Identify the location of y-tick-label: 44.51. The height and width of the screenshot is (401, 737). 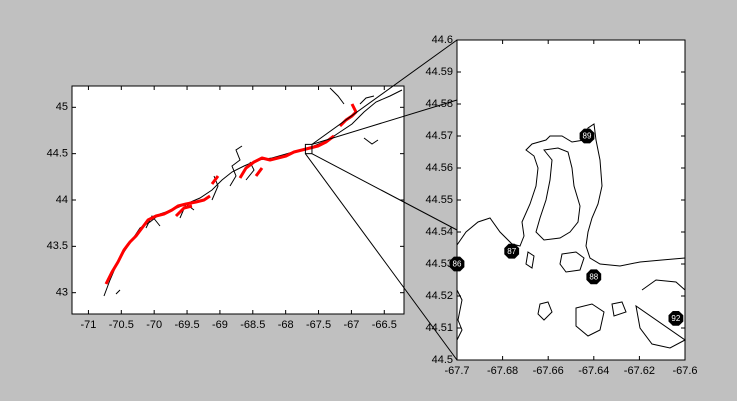
(439, 328).